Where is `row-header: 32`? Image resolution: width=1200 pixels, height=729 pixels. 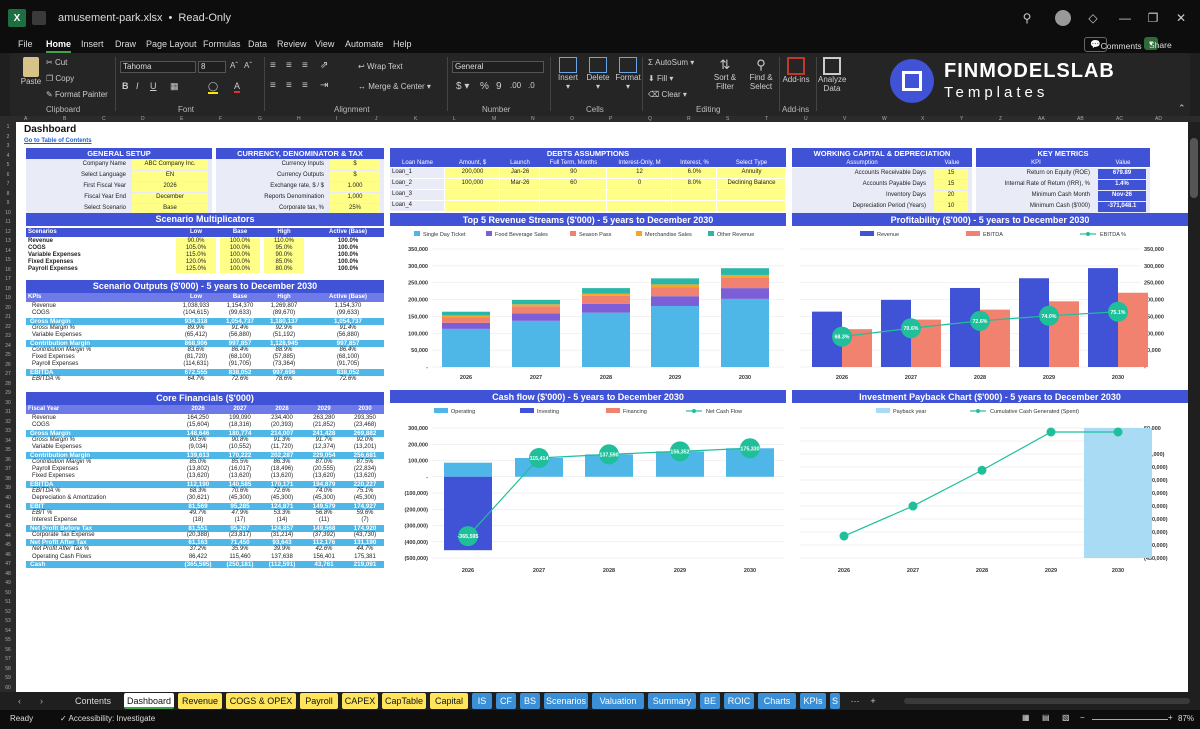
row-header: 32 is located at coordinates (8, 421).